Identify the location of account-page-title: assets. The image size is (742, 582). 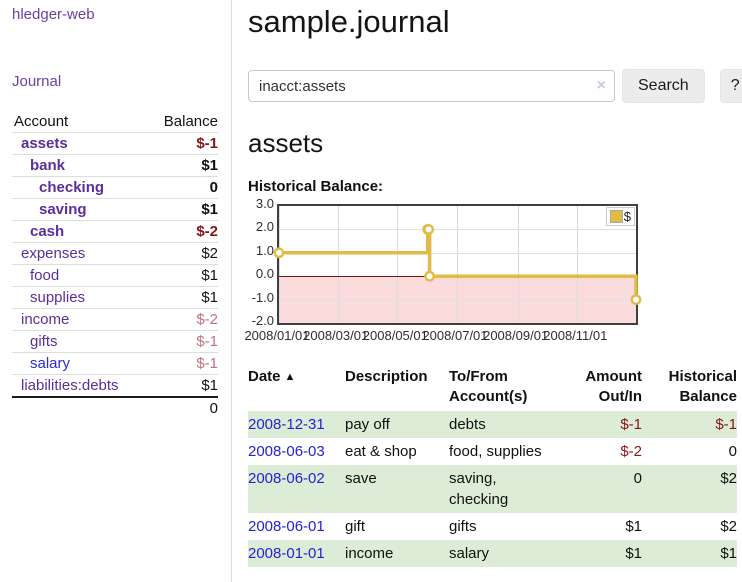
(286, 143).